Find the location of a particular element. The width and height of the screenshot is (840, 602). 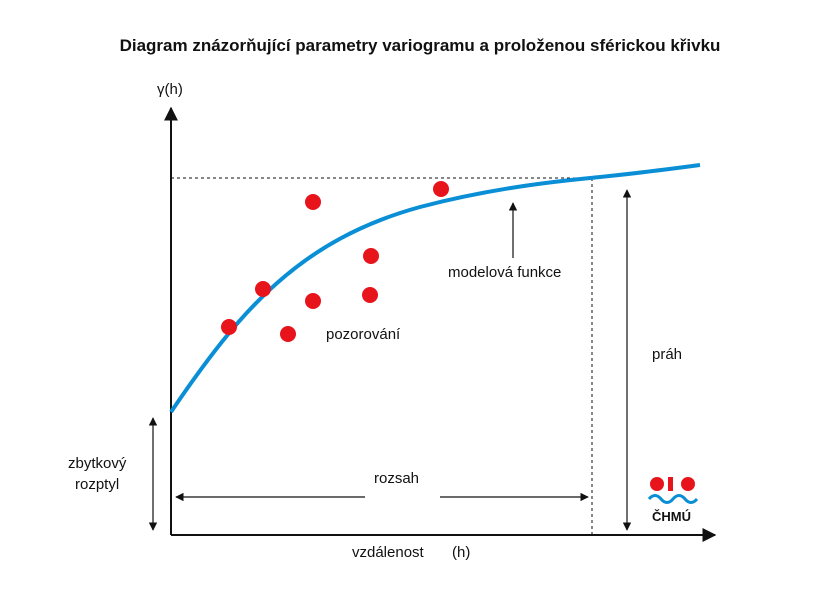

nugget-label-line2: rozptyl is located at coordinates (97, 484).